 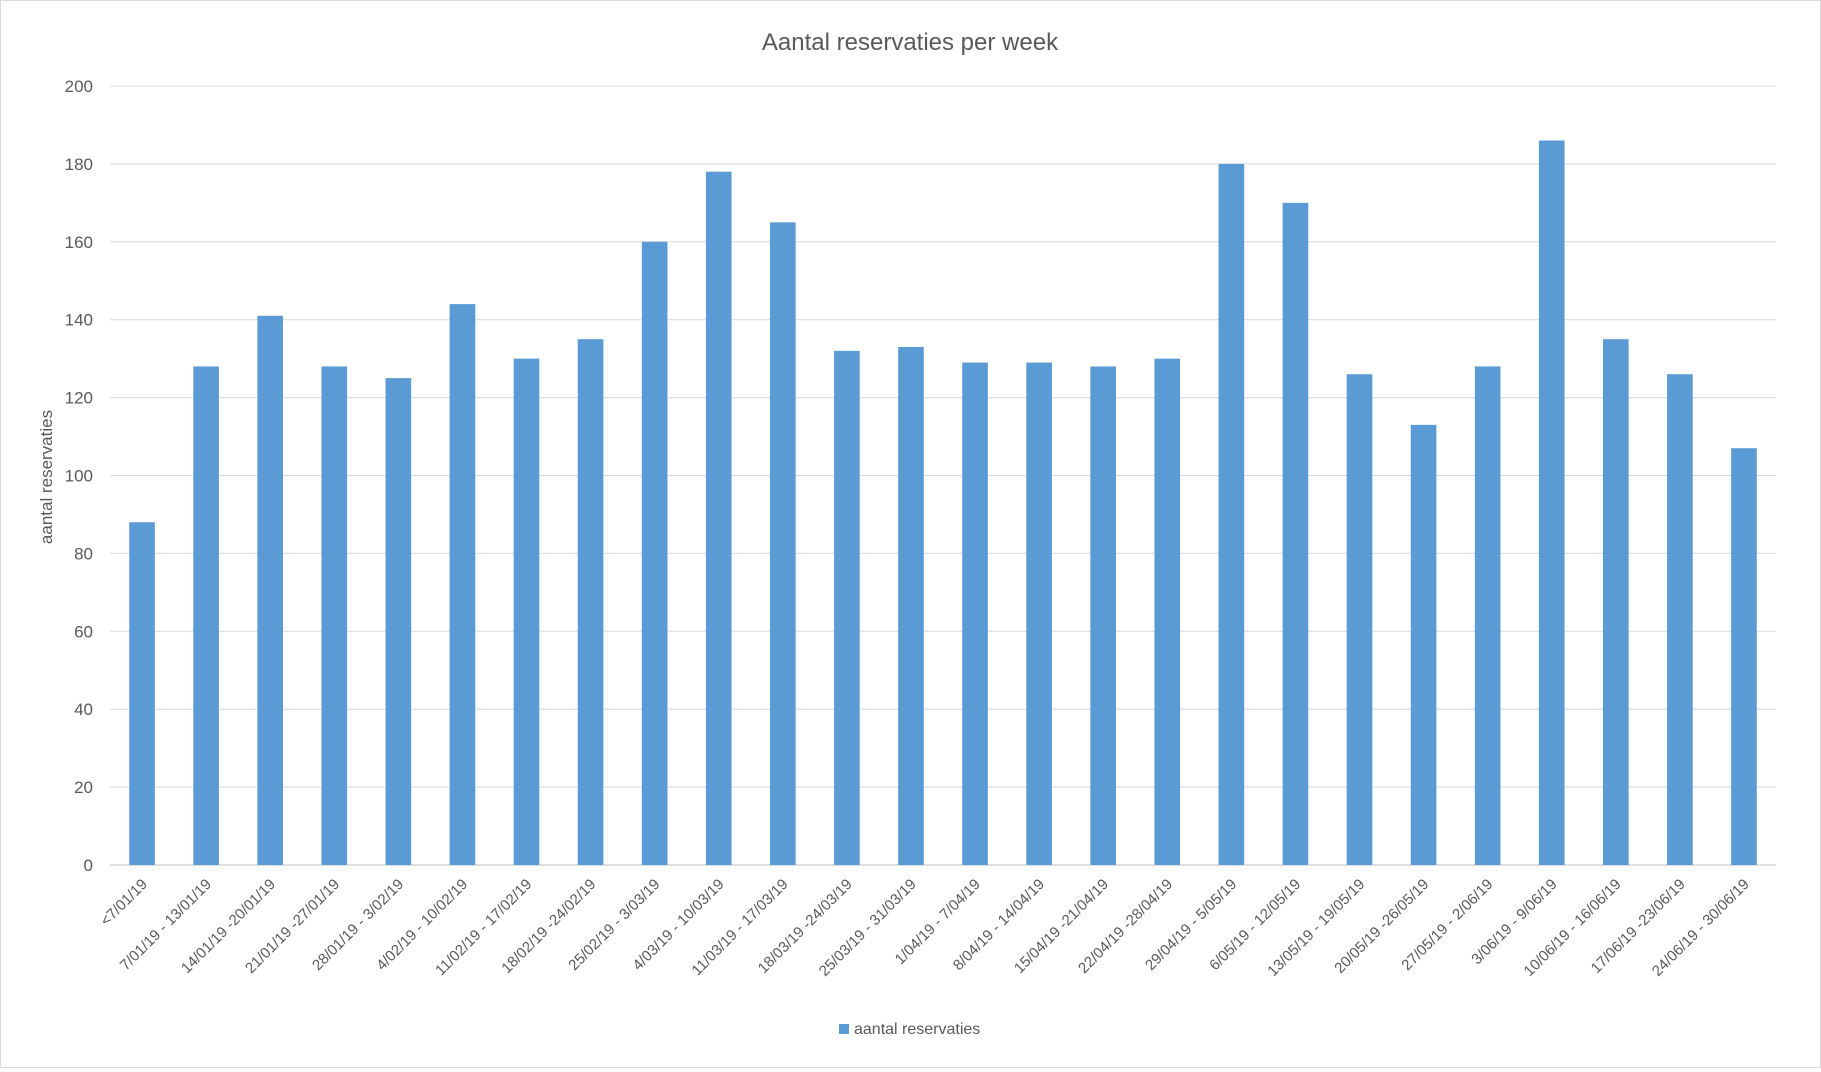 What do you see at coordinates (83, 553) in the screenshot?
I see `y-tick-label: 80` at bounding box center [83, 553].